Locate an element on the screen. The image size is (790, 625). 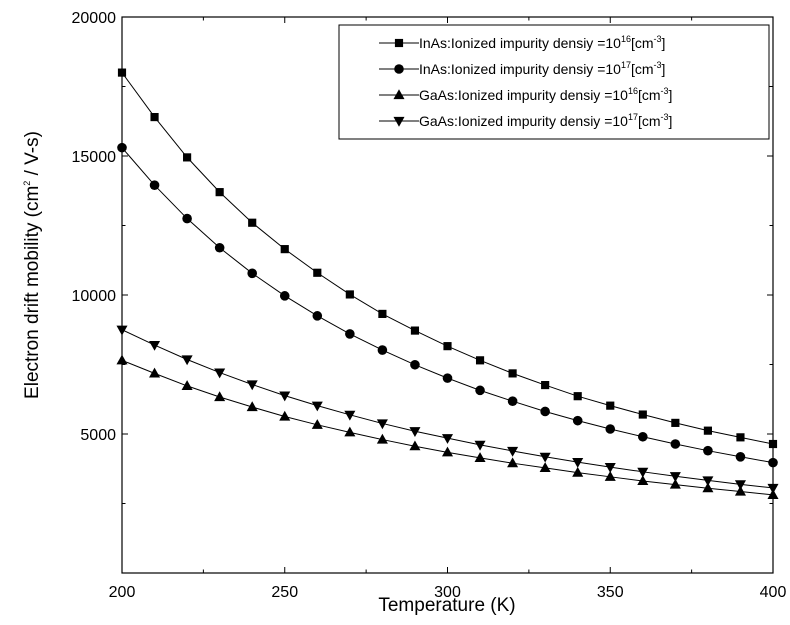
legend-label: InAs:Ionized impurity densiy =1016[cm-3] is located at coordinates (542, 42).